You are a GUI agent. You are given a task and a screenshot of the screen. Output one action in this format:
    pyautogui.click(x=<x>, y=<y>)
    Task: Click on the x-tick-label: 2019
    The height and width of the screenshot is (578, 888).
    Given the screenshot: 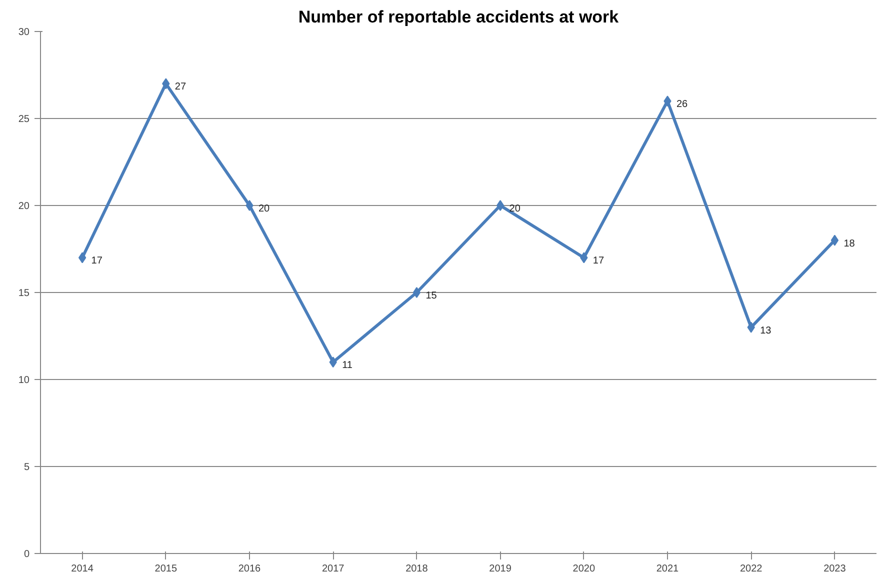 What is the action you would take?
    pyautogui.click(x=500, y=569)
    